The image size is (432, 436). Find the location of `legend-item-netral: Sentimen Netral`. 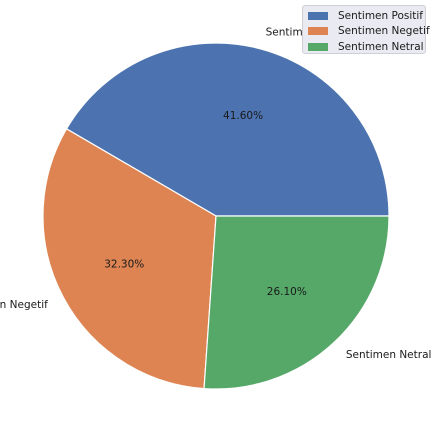

legend-item-netral: Sentimen Netral is located at coordinates (366, 47).